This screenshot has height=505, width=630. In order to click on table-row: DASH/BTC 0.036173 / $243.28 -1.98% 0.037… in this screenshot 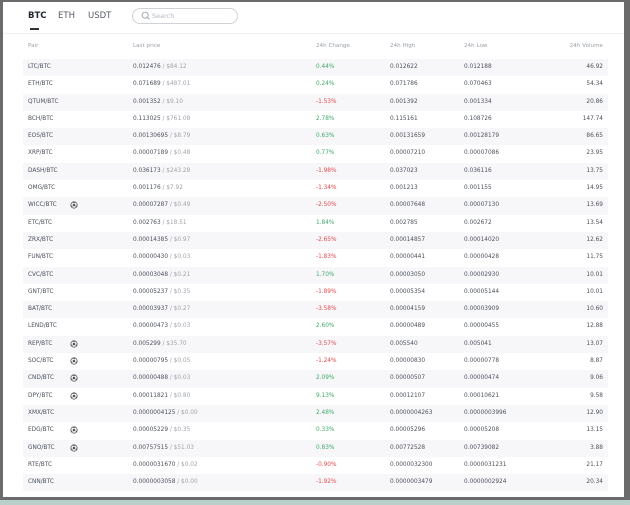, I will do `click(315, 171)`.